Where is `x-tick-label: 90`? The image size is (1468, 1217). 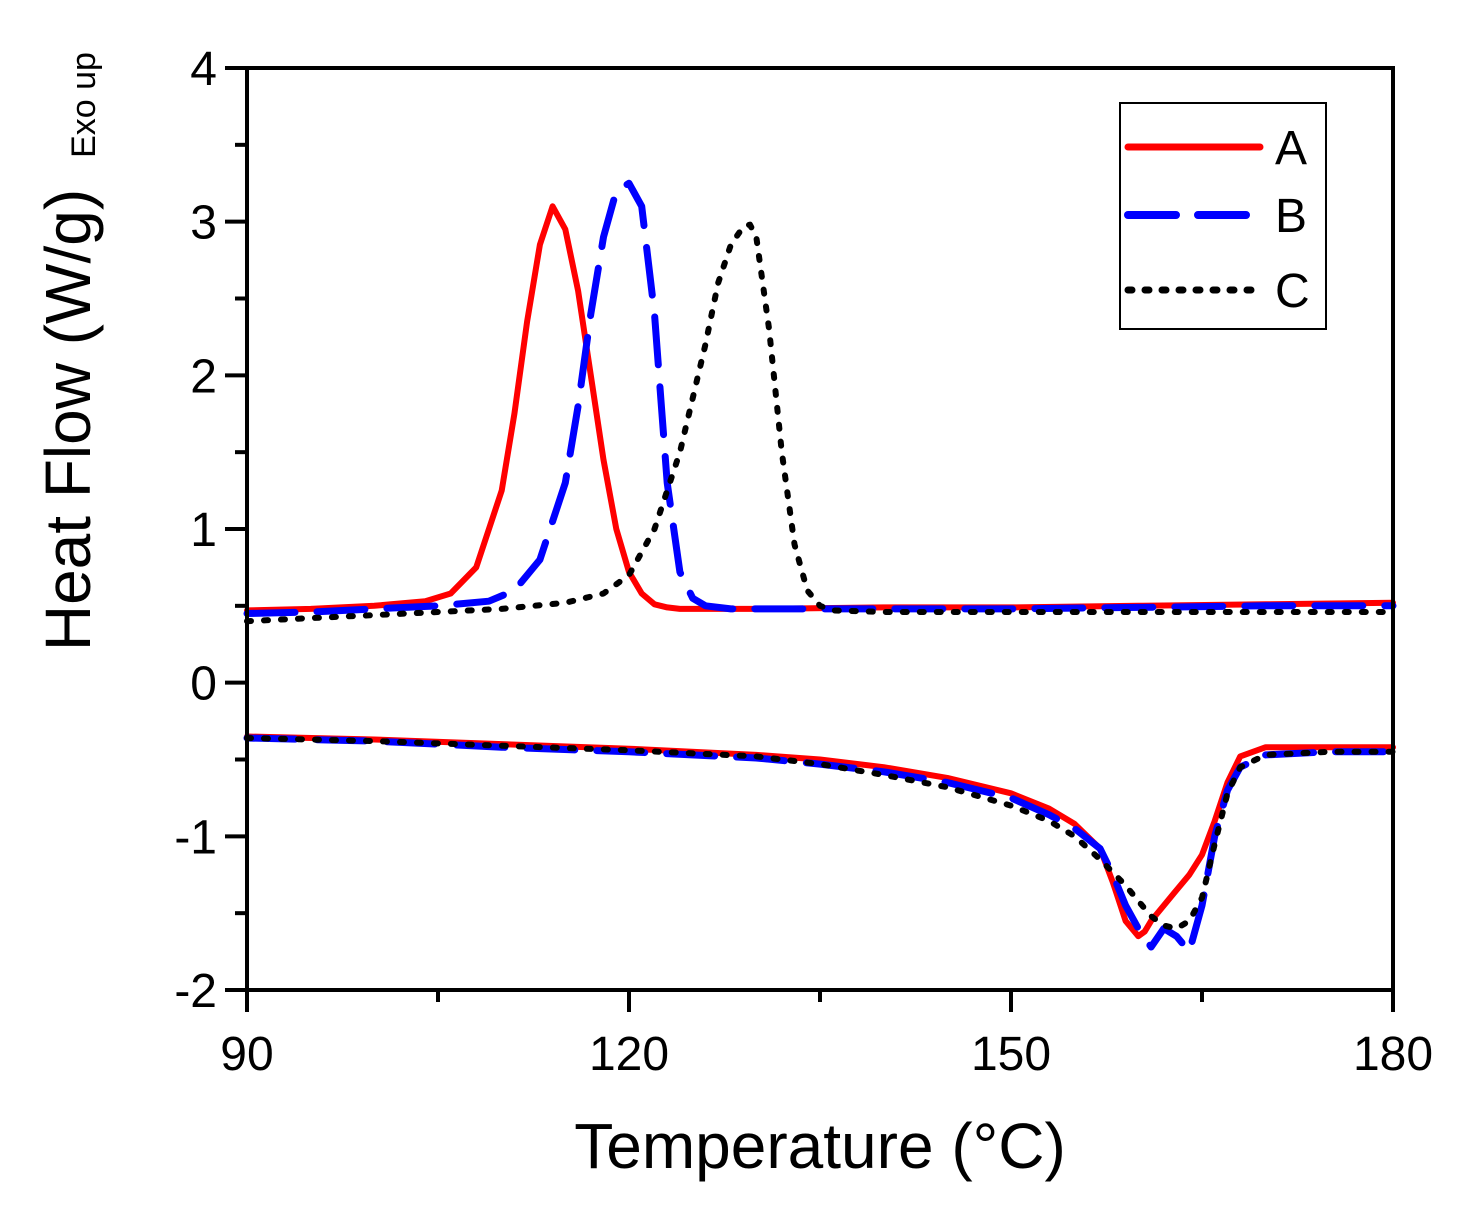
x-tick-label: 90 is located at coordinates (246, 1054).